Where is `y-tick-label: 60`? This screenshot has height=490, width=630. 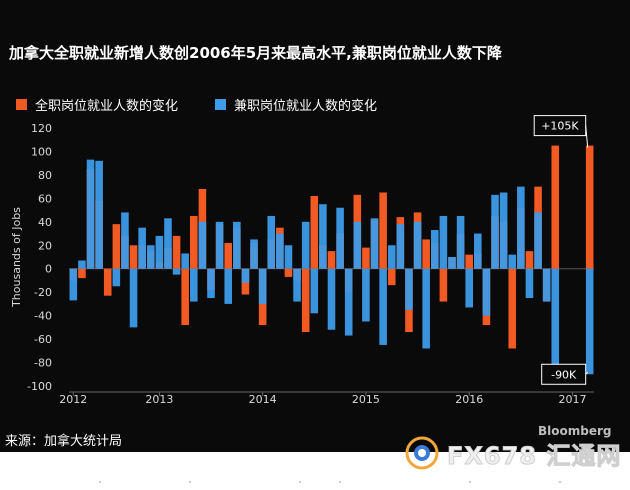 y-tick-label: 60 is located at coordinates (45, 198).